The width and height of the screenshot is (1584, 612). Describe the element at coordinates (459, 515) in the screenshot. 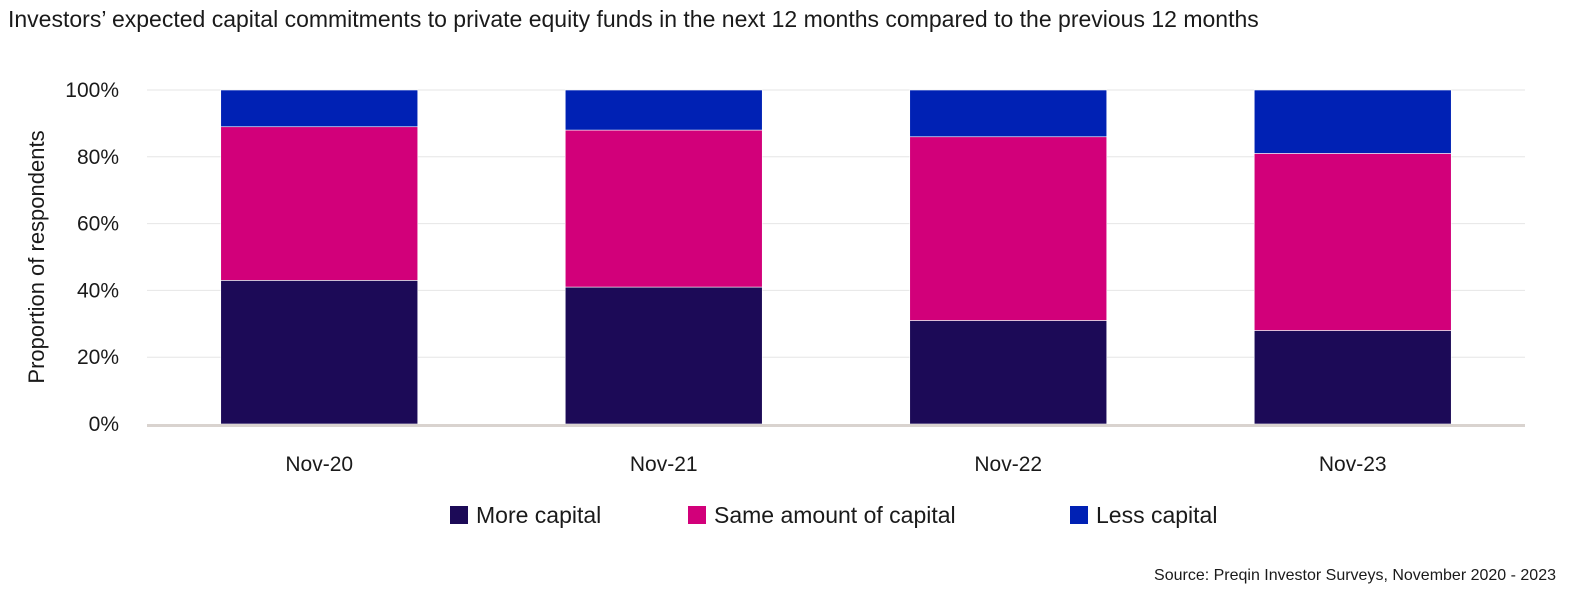

I see `legend-swatch-more-capital` at that location.